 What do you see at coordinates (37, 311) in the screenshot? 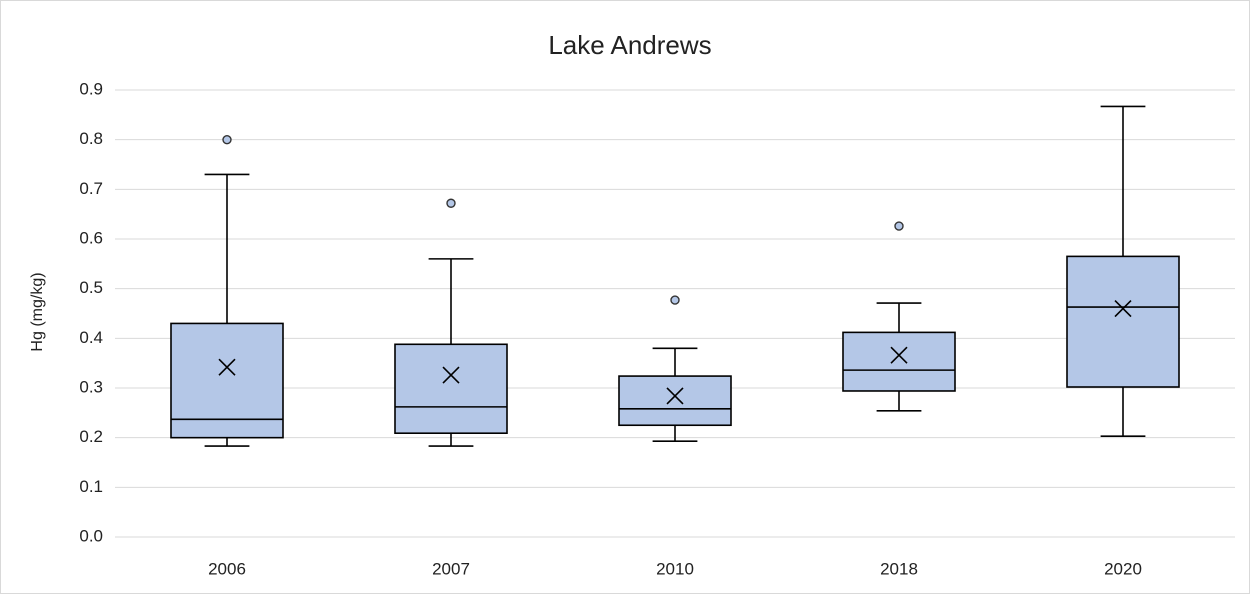
I see `y-axis-label: Hg (mg/kg)` at bounding box center [37, 311].